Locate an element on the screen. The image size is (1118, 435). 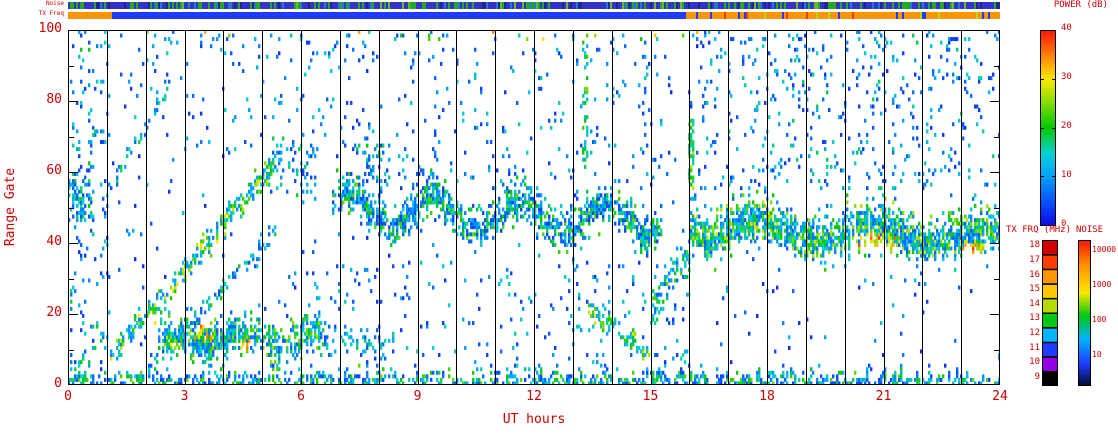
x-tick-label: 18 is located at coordinates (767, 396).